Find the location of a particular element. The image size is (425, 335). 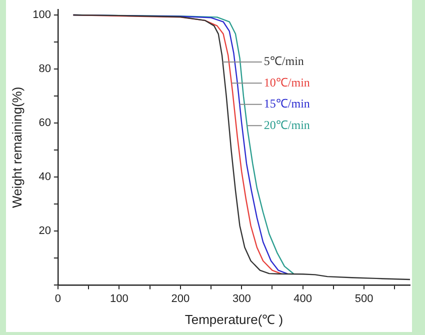

y-tick-label: 60 is located at coordinates (44, 123).